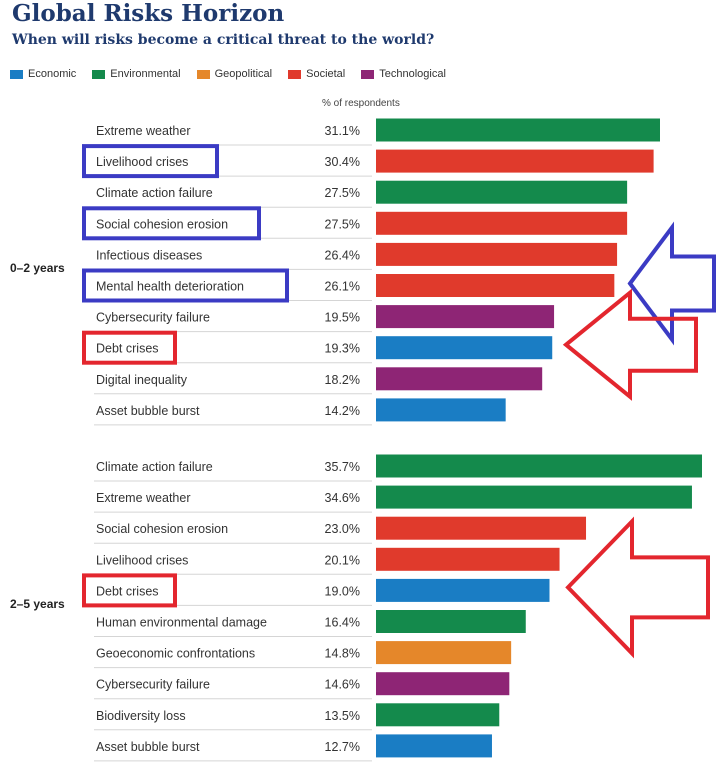 This screenshot has height=769, width=725. I want to click on legend-label: Geopolitical, so click(243, 74).